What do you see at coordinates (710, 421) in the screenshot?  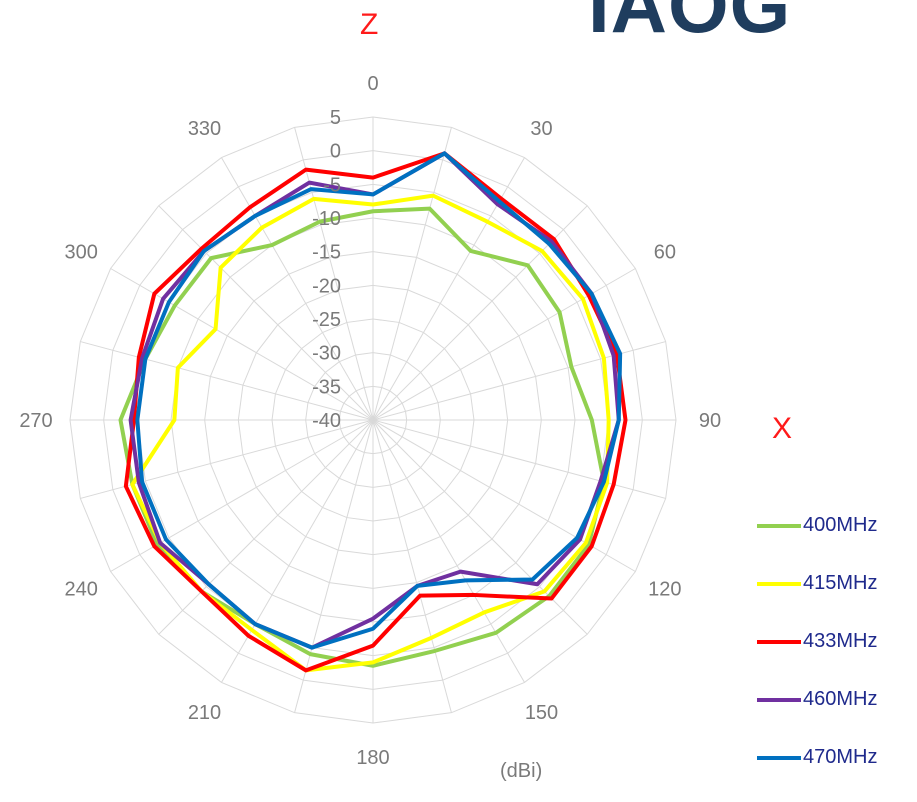 I see `angle-tick-label: 90` at bounding box center [710, 421].